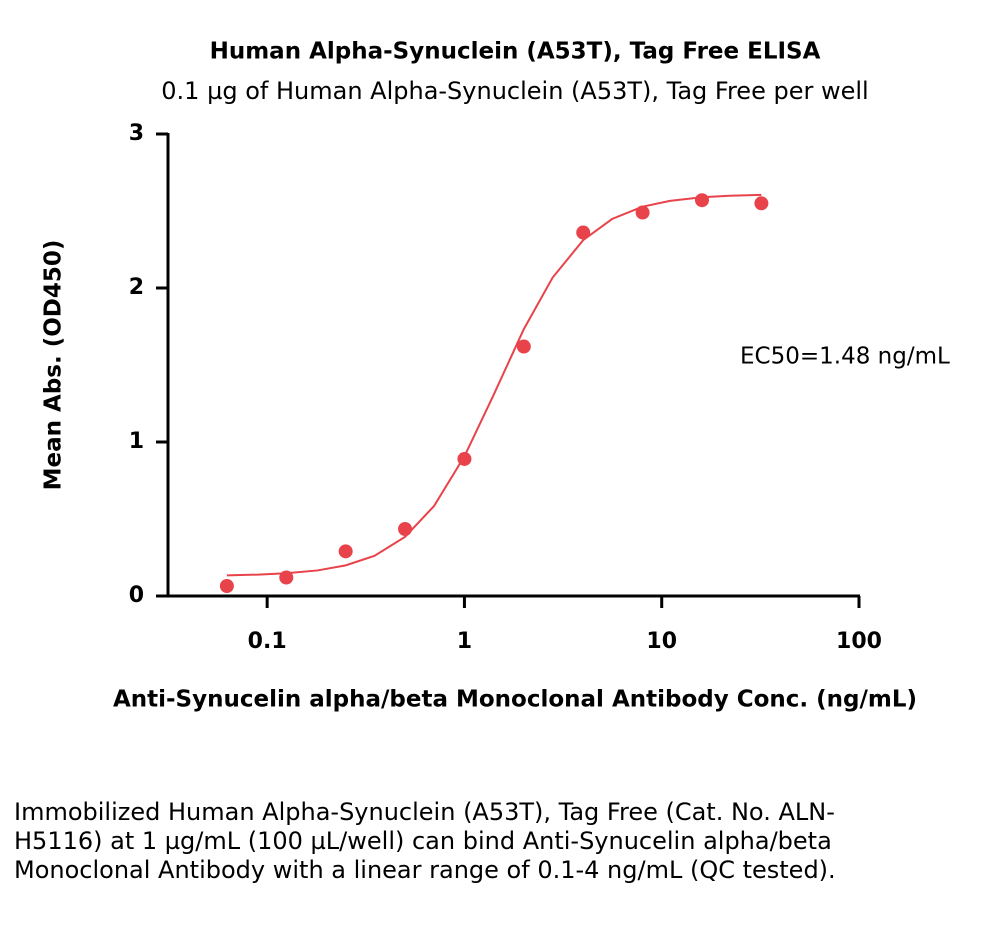 The image size is (1000, 939). What do you see at coordinates (136, 287) in the screenshot?
I see `y-tick-label: 2` at bounding box center [136, 287].